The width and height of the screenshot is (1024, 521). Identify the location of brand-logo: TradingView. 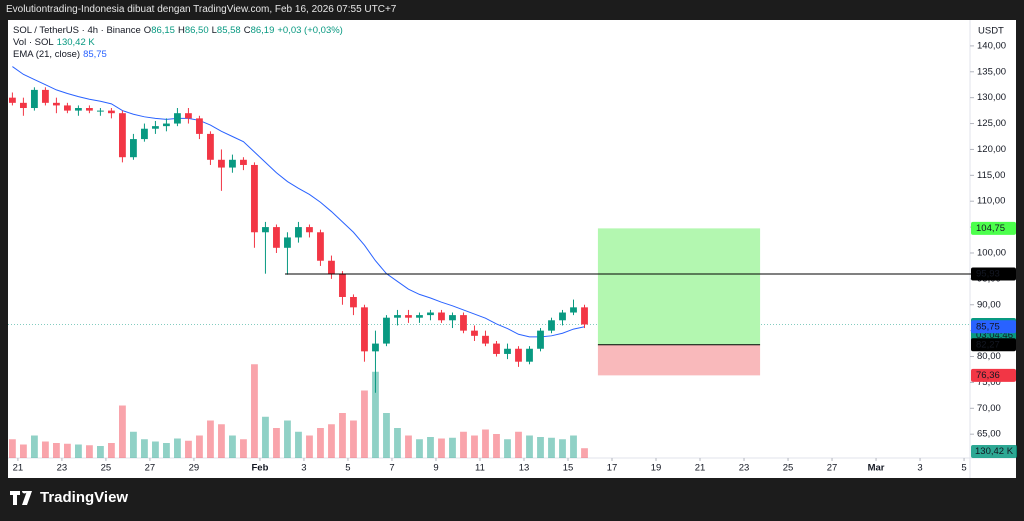
(69, 497).